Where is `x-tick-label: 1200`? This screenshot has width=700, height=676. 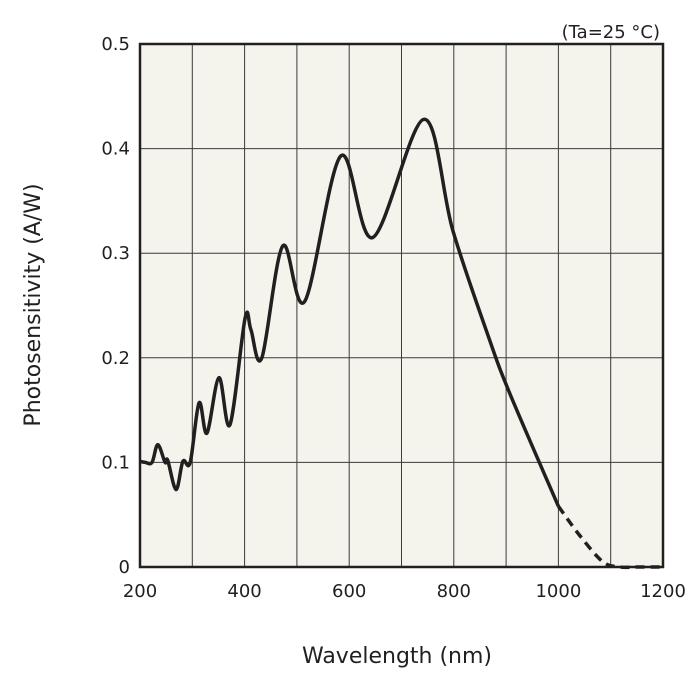 x-tick-label: 1200 is located at coordinates (663, 591).